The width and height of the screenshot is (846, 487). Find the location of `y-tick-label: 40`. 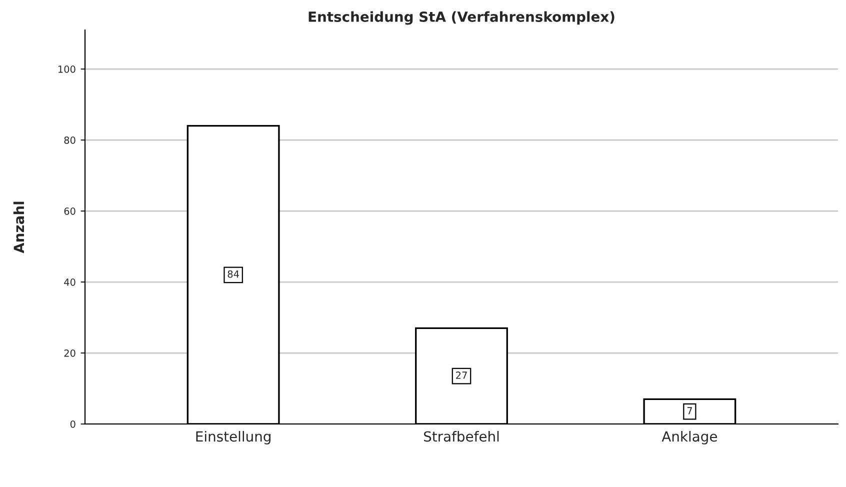

y-tick-label: 40 is located at coordinates (70, 282).